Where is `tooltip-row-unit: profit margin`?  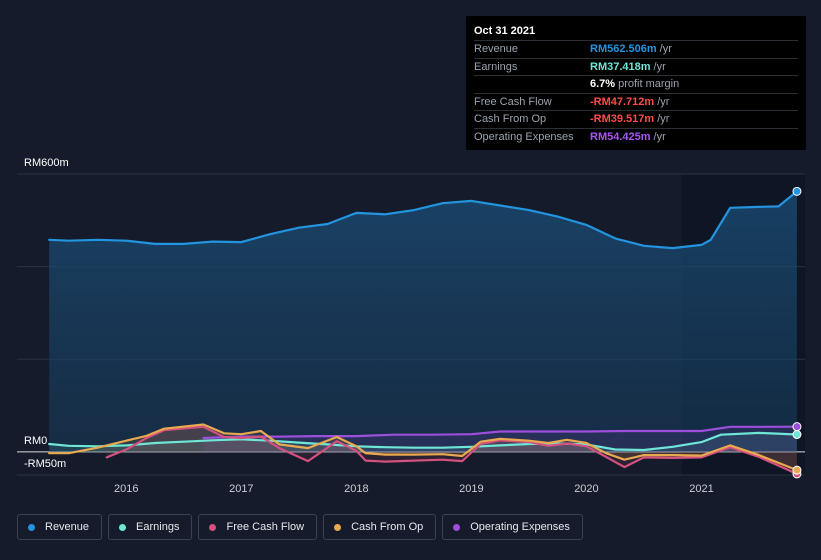
tooltip-row-unit: profit margin is located at coordinates (649, 84).